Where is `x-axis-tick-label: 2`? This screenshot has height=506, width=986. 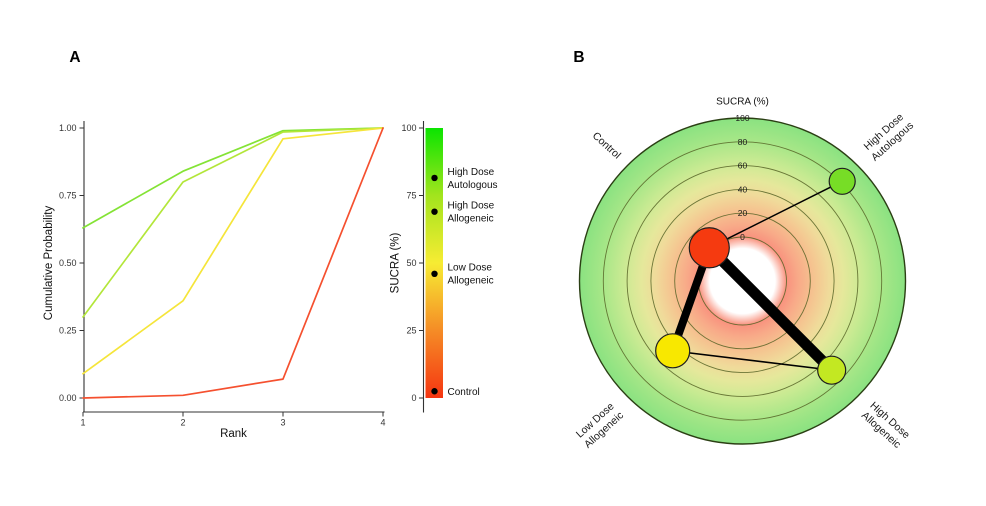 x-axis-tick-label: 2 is located at coordinates (182, 423).